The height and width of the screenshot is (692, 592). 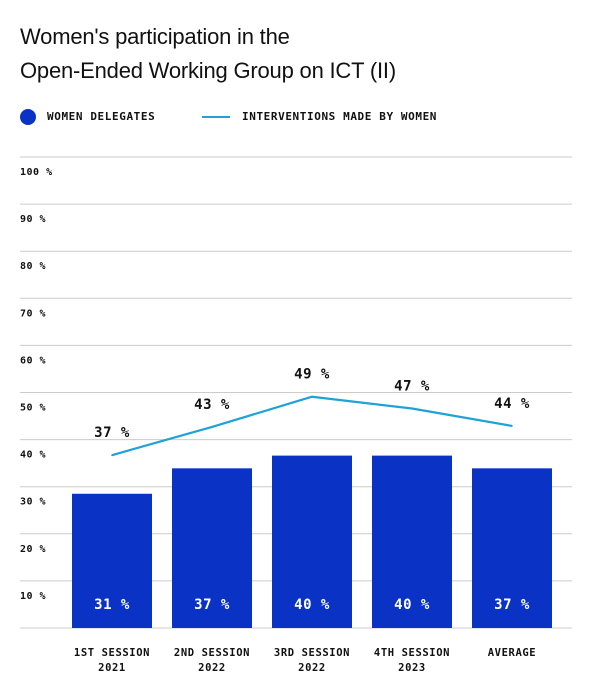 I want to click on legend-line-swatch, so click(x=216, y=117).